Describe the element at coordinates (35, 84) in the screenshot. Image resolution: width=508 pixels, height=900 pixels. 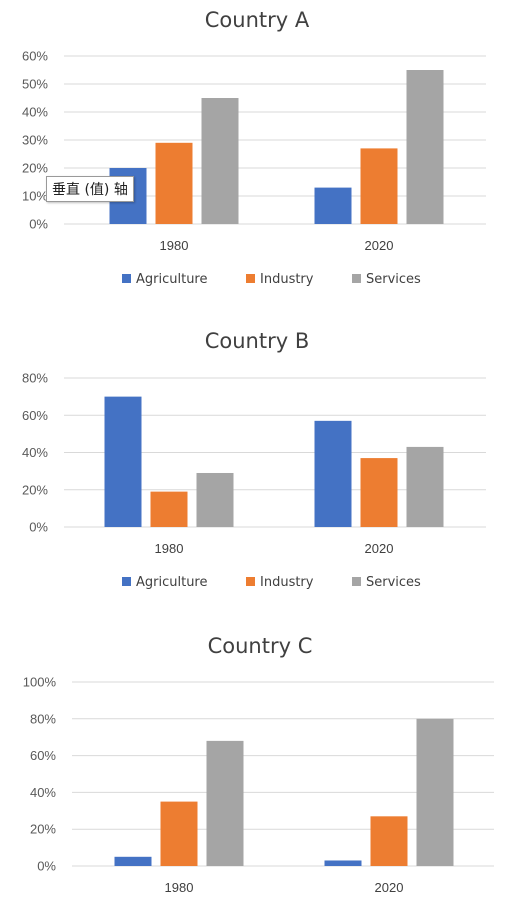
I see `y-tick-label: 50%` at that location.